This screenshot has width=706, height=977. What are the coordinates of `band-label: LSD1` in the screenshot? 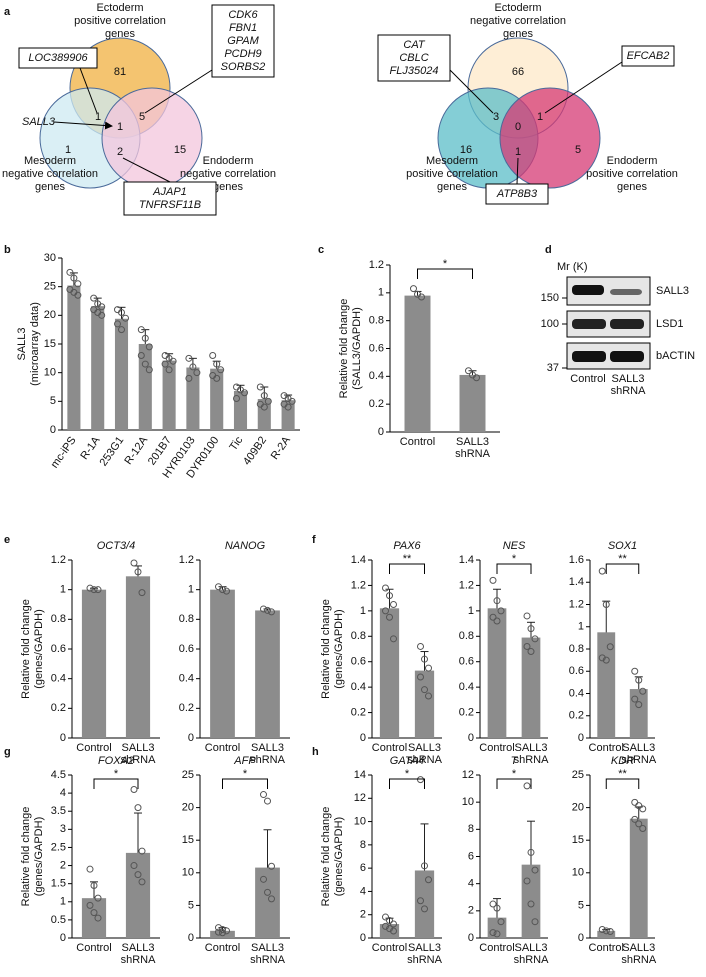 It's located at (670, 324).